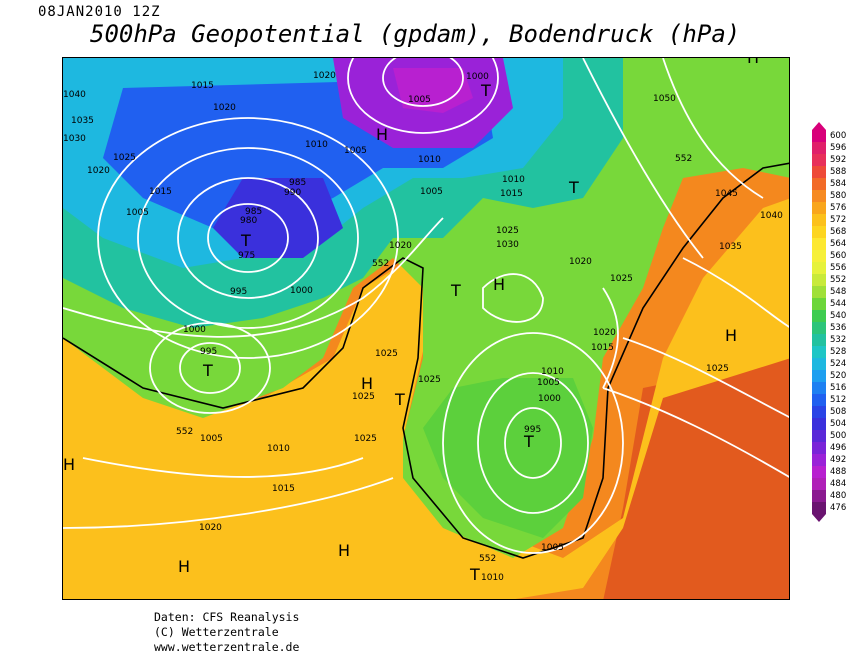  I want to click on colorbar-level-label: 556, so click(838, 268).